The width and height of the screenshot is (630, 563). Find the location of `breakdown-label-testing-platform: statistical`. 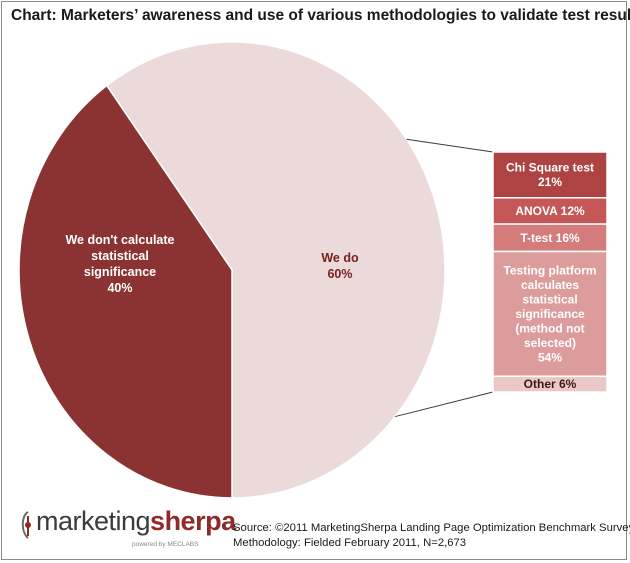

breakdown-label-testing-platform: statistical is located at coordinates (549, 299).